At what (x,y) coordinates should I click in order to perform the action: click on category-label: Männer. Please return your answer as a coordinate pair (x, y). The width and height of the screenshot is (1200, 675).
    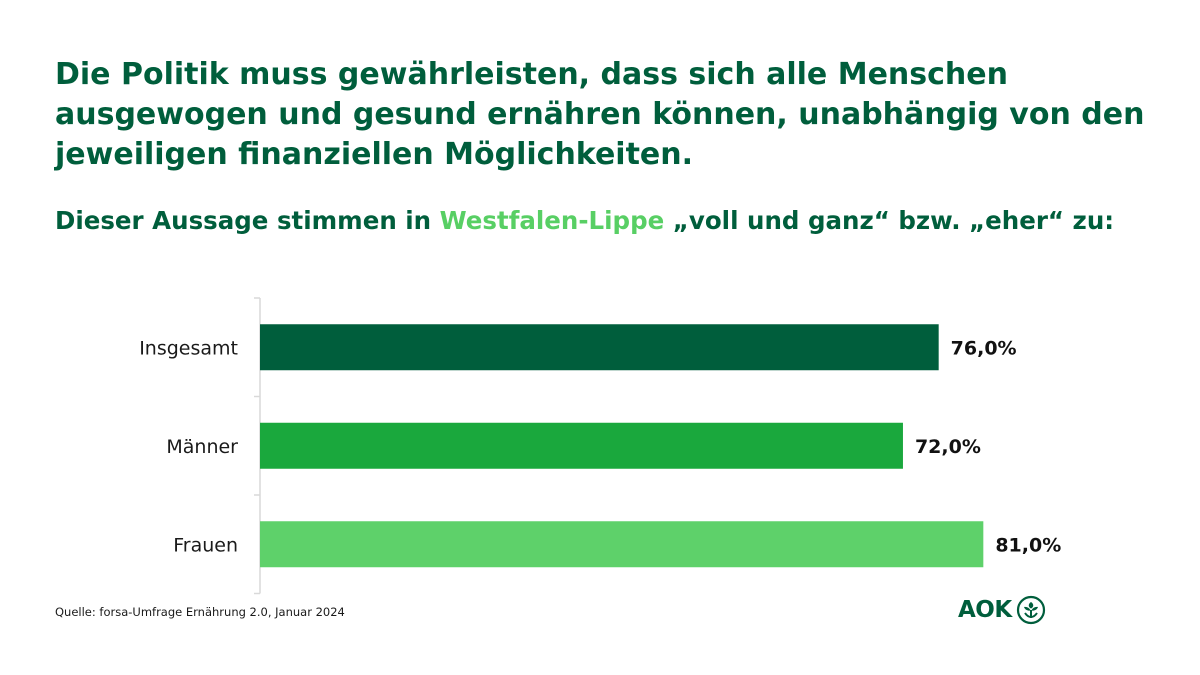
    Looking at the image, I should click on (202, 447).